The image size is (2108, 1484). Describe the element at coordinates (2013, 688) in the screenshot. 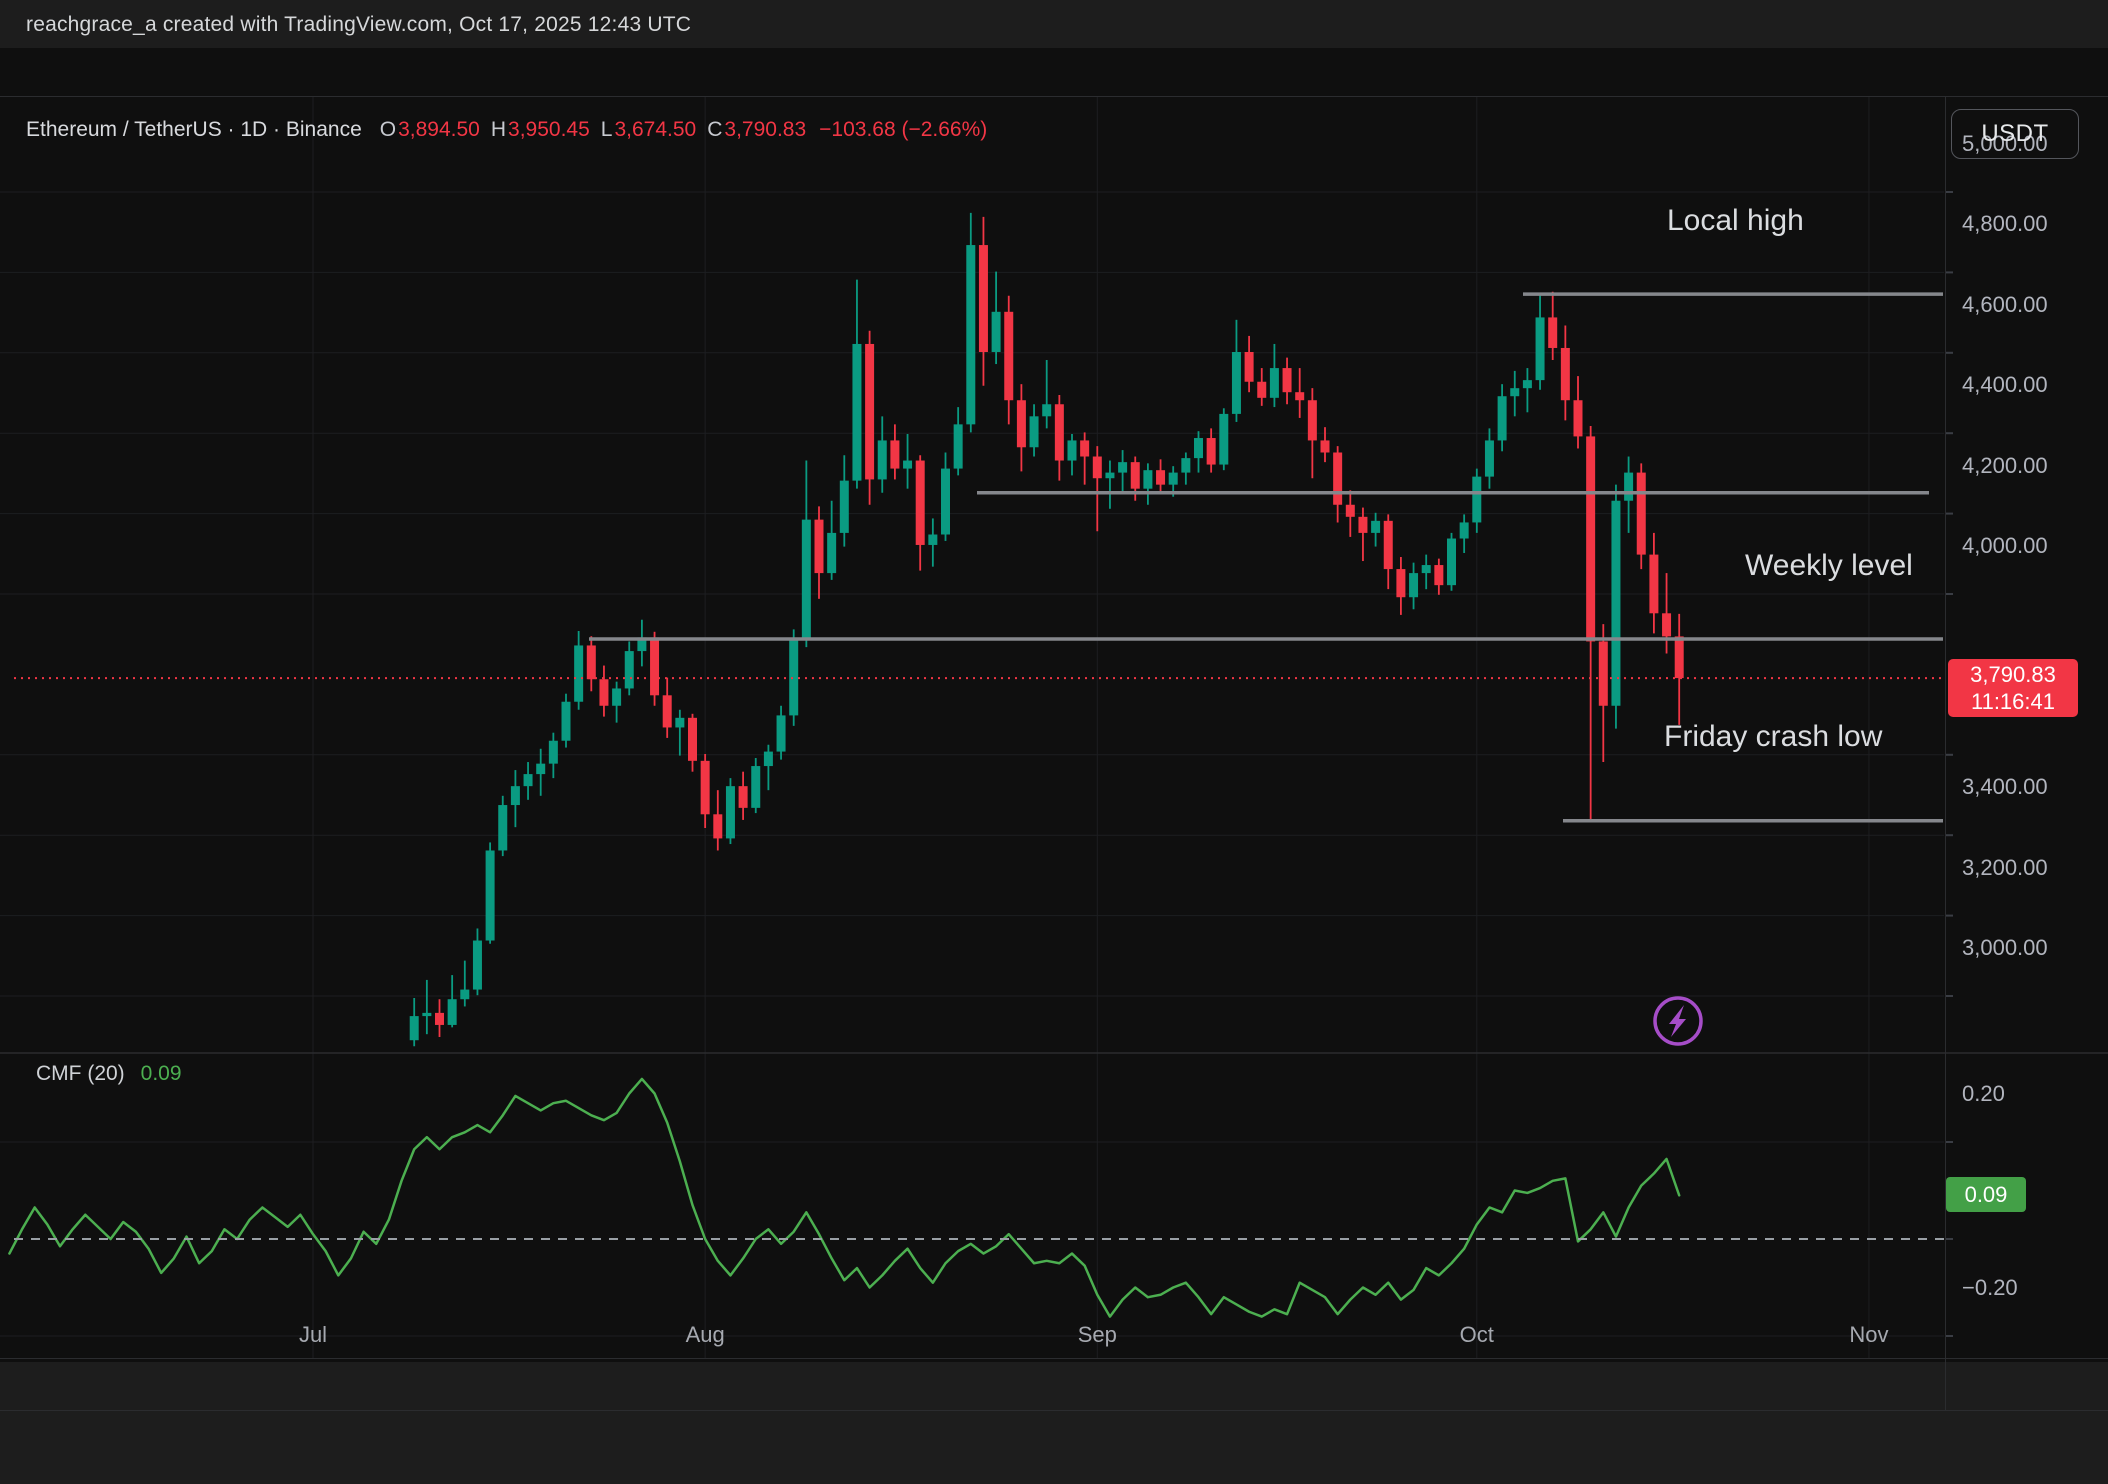

I see `last-price-badge: 3,790.83 11:16:41` at that location.